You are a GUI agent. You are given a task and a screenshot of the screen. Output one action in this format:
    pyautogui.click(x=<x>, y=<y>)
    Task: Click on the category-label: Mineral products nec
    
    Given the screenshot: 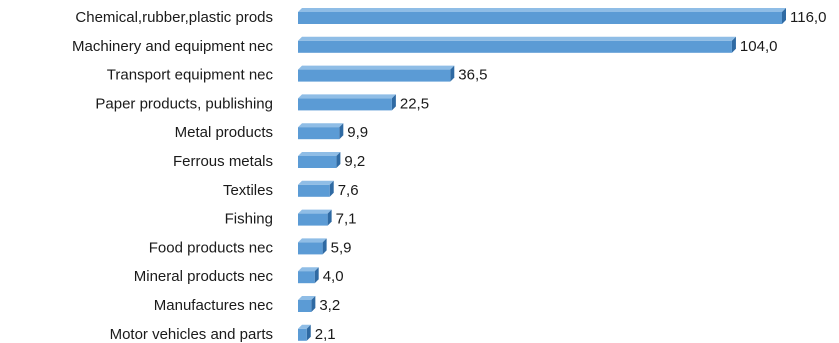 What is the action you would take?
    pyautogui.click(x=204, y=276)
    